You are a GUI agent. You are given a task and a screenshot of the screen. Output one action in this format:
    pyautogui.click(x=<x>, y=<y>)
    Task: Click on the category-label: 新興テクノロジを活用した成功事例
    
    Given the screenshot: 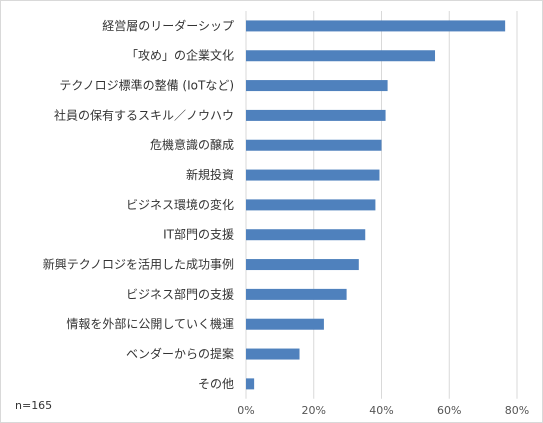 What is the action you would take?
    pyautogui.click(x=138, y=264)
    